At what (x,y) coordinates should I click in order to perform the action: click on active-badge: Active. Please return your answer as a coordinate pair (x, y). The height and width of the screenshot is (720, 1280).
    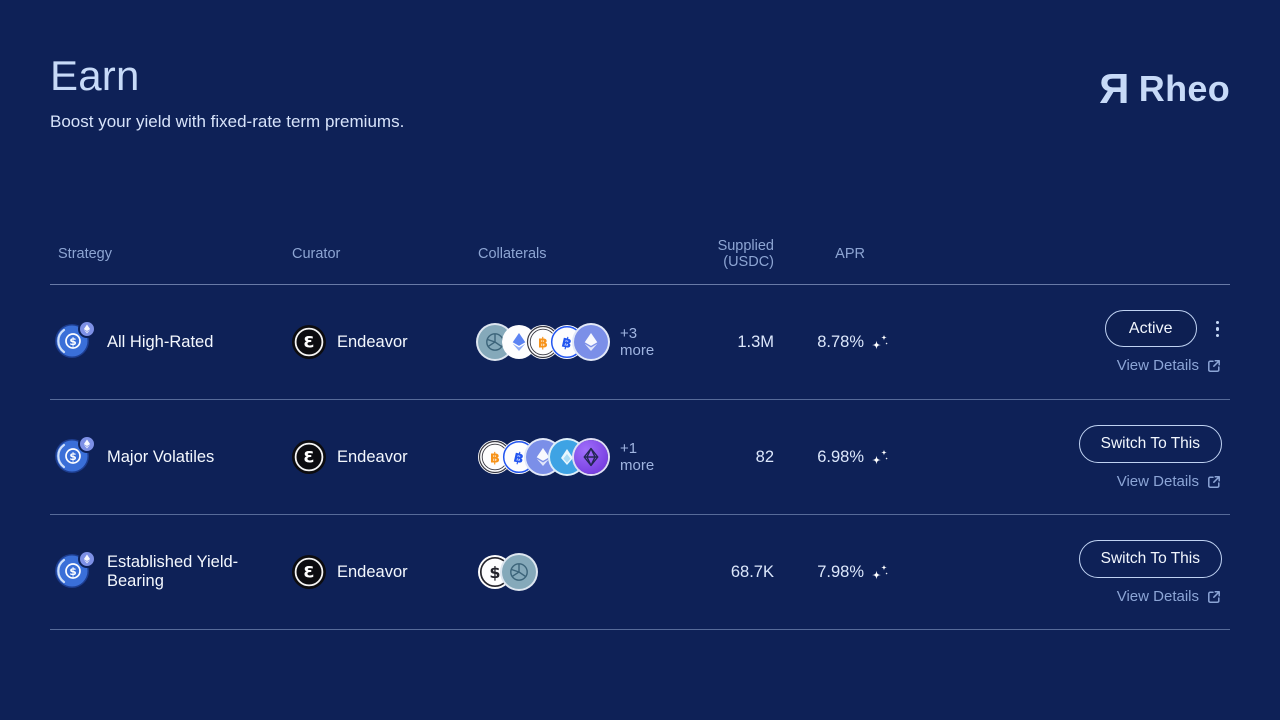
    Looking at the image, I should click on (1150, 329).